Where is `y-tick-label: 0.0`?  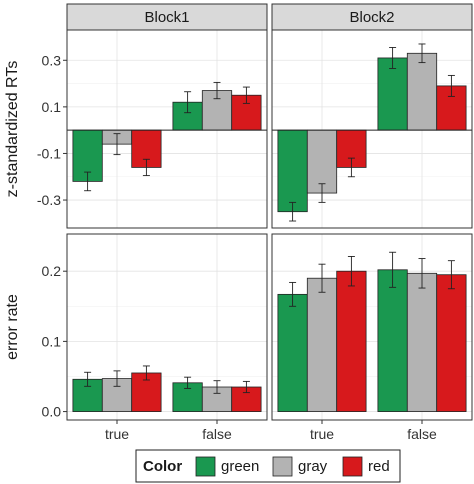 y-tick-label: 0.0 is located at coordinates (52, 412).